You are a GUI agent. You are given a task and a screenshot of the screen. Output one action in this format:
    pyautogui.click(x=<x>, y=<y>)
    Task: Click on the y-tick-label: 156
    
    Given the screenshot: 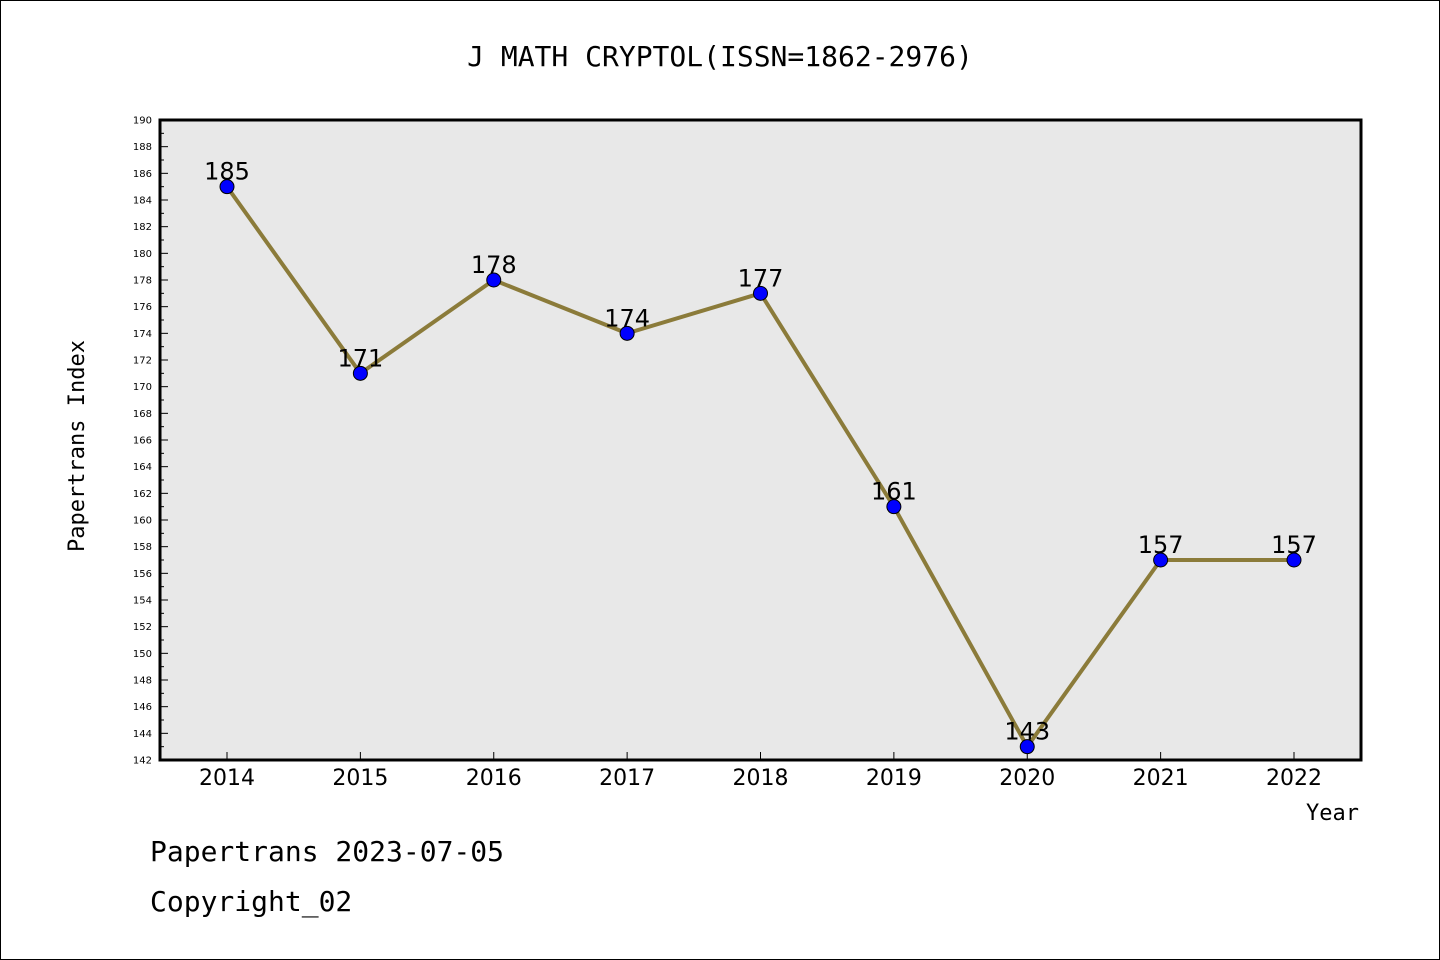 What is the action you would take?
    pyautogui.click(x=142, y=574)
    